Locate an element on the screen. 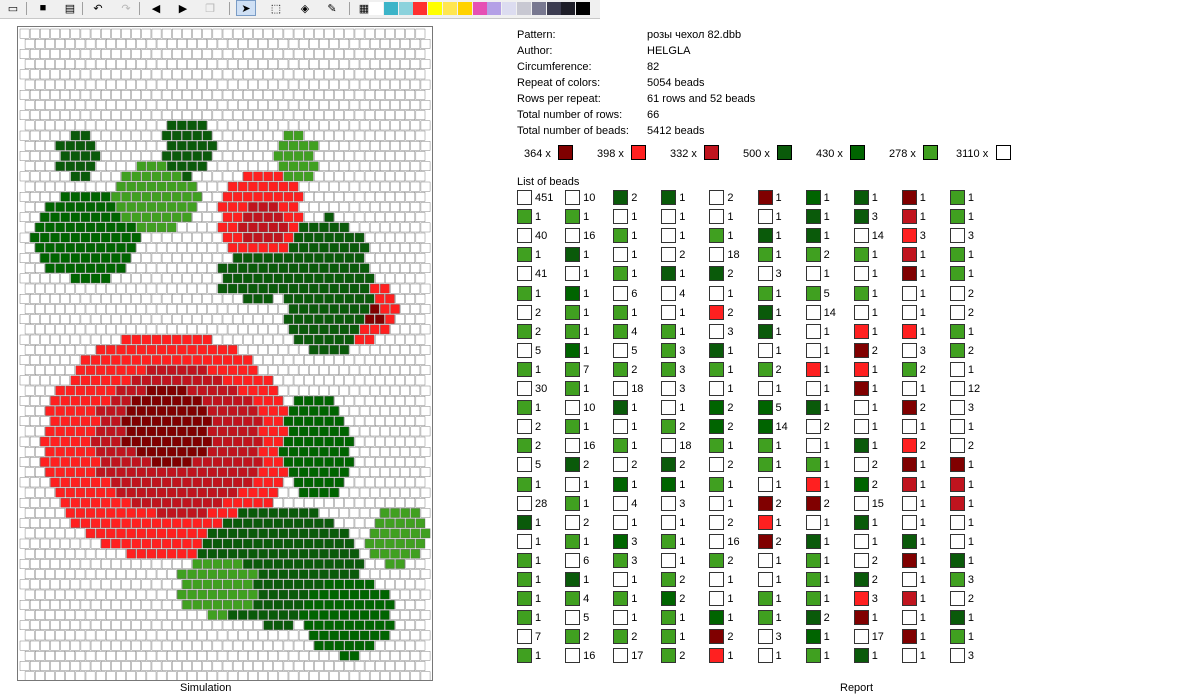 Image resolution: width=1199 pixels, height=694 pixels. color-swatch is located at coordinates (1003, 152).